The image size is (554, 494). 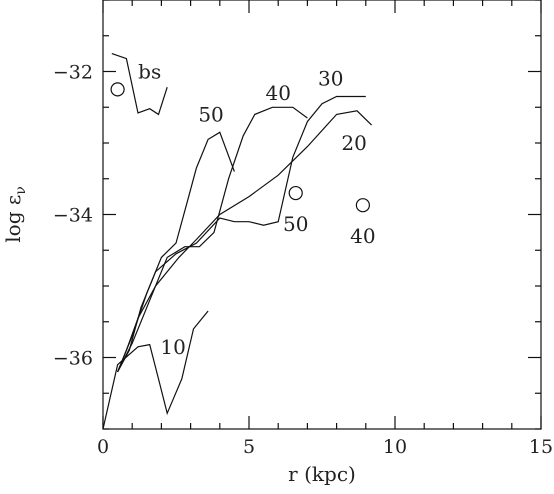 I want to click on marker-label: 40, so click(x=362, y=236).